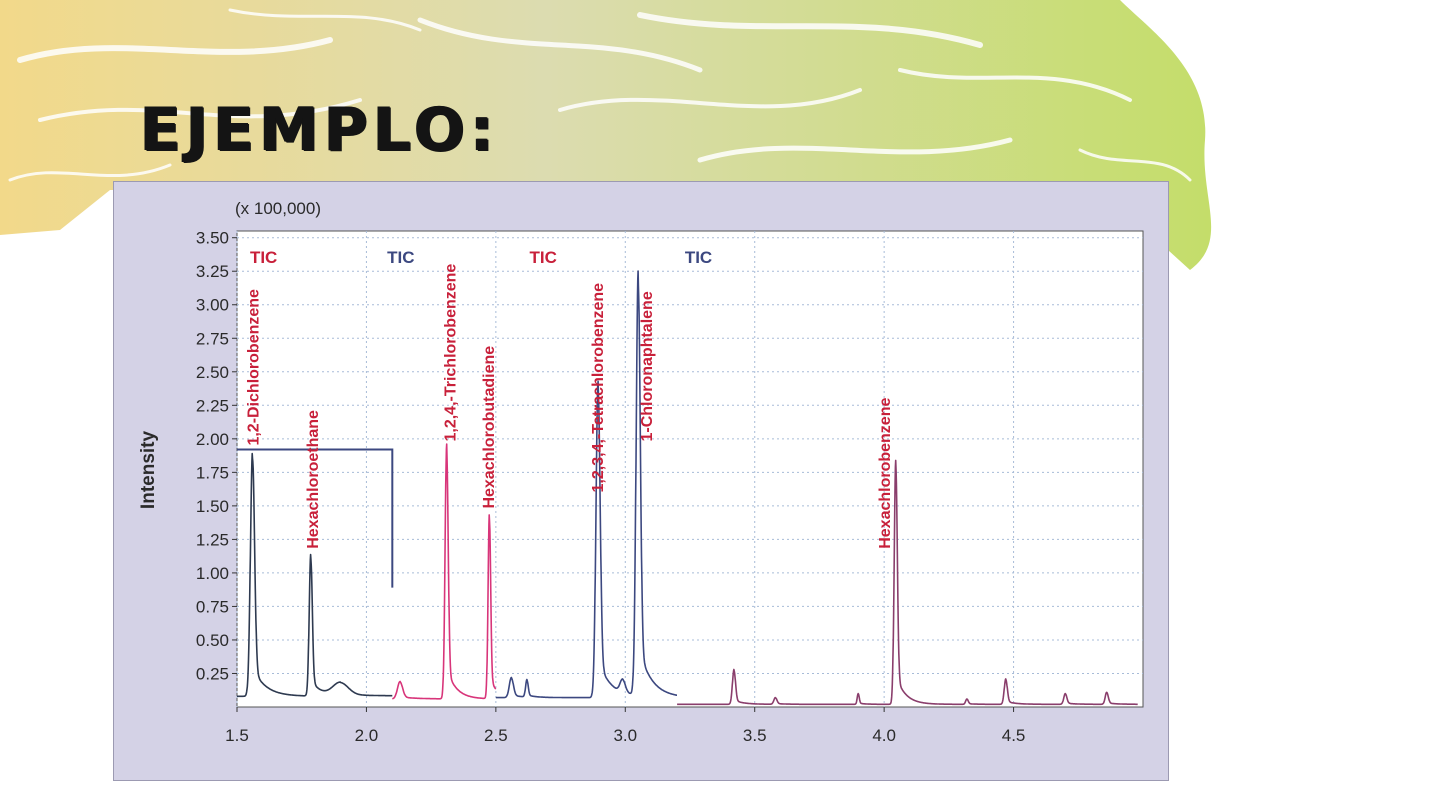 Image resolution: width=1440 pixels, height=810 pixels. I want to click on y-tick-label: 1.25, so click(212, 539).